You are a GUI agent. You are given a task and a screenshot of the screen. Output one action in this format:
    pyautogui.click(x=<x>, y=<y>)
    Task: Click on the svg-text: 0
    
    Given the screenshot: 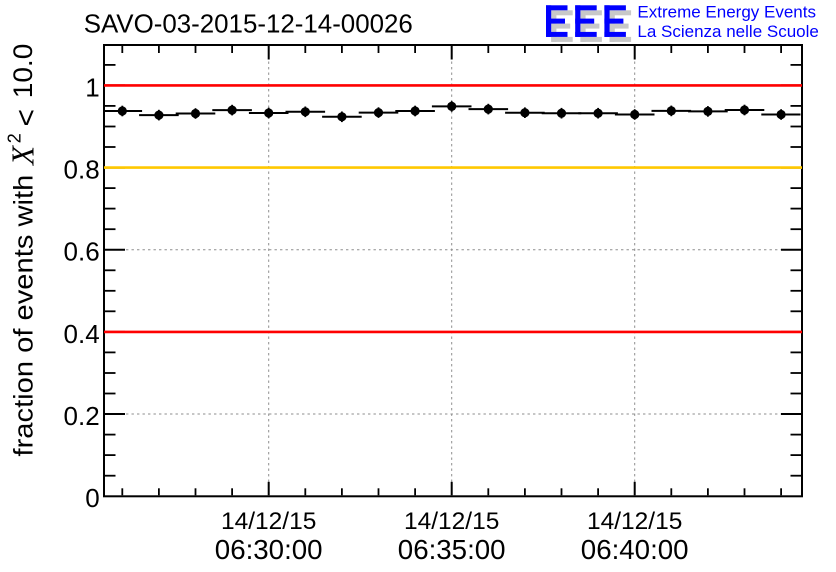 What is the action you would take?
    pyautogui.click(x=92, y=498)
    